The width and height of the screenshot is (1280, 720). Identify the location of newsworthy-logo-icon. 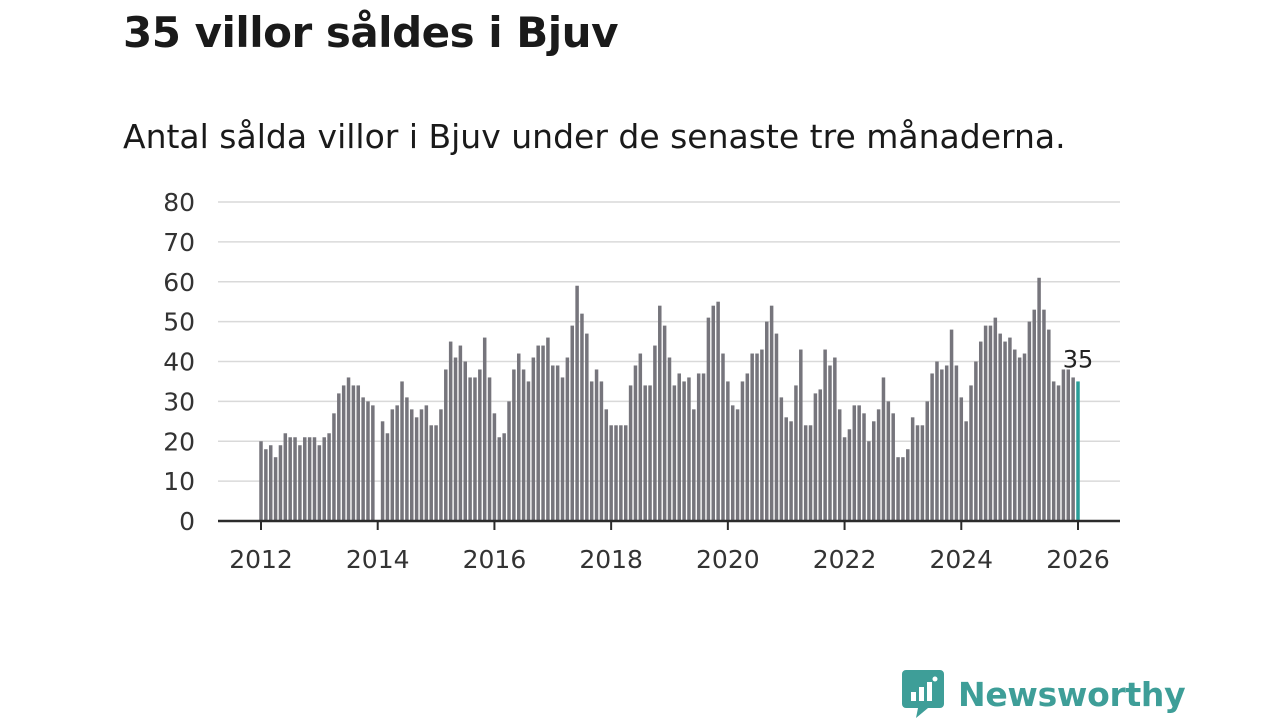
(923, 694).